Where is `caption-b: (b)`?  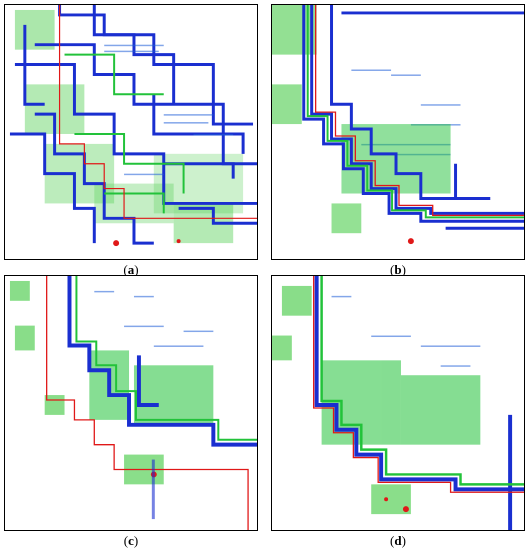 caption-b: (b) is located at coordinates (398, 269).